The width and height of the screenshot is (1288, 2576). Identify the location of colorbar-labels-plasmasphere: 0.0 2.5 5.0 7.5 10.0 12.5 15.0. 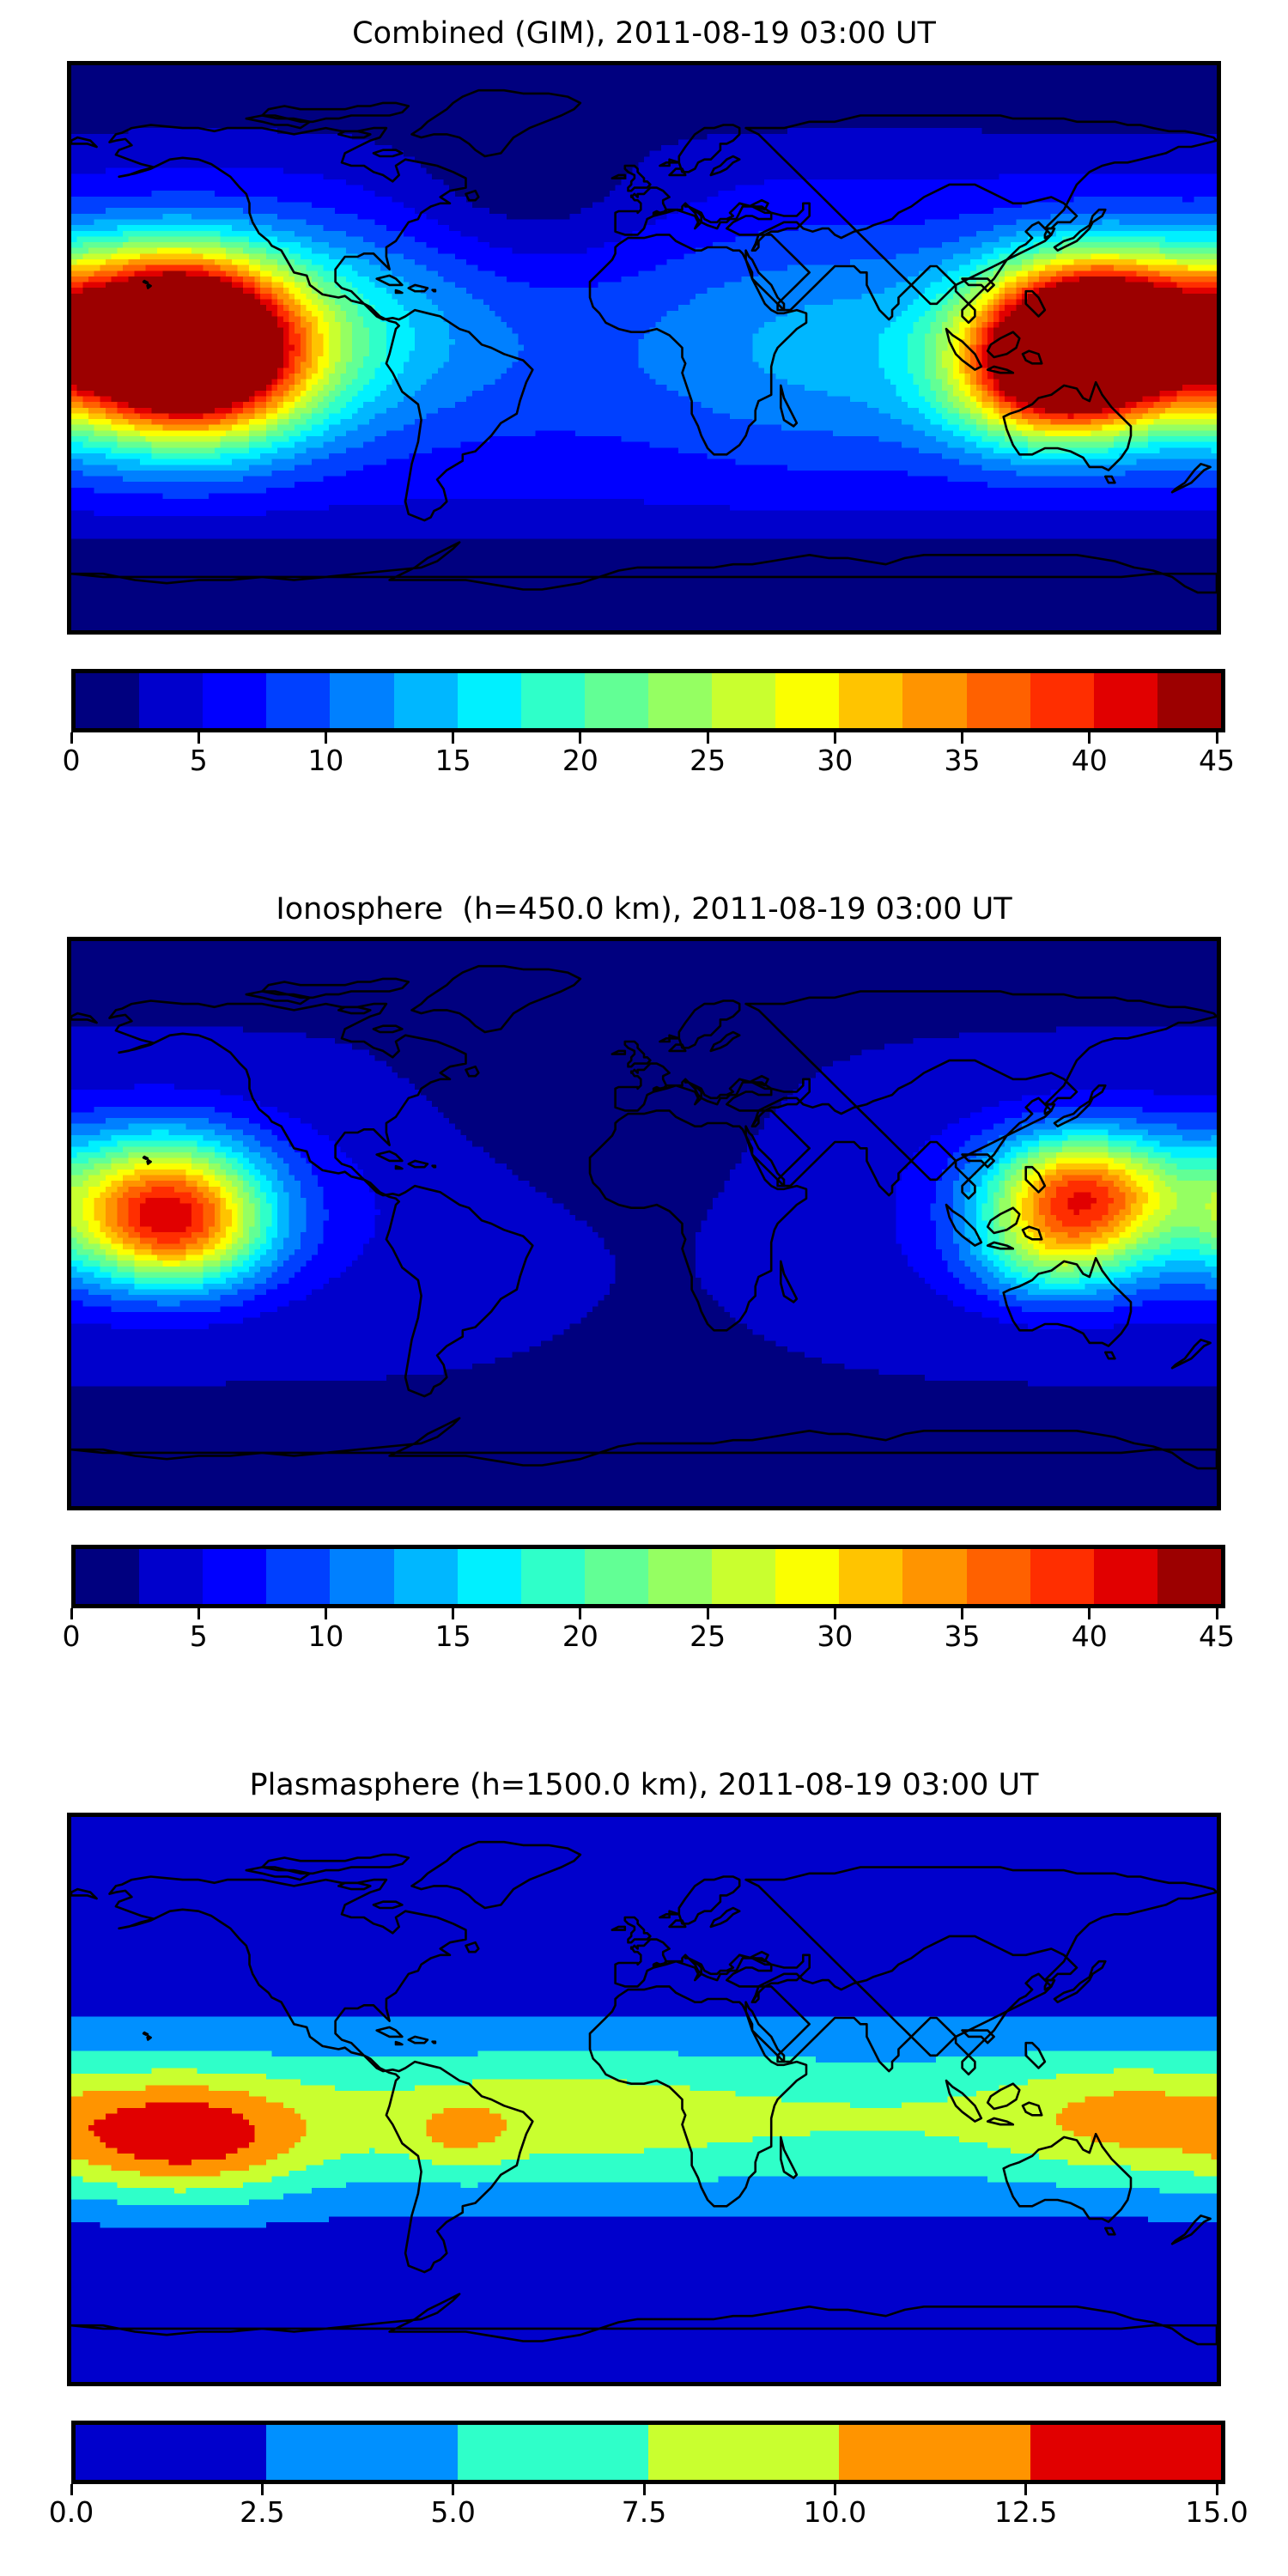
(649, 2515).